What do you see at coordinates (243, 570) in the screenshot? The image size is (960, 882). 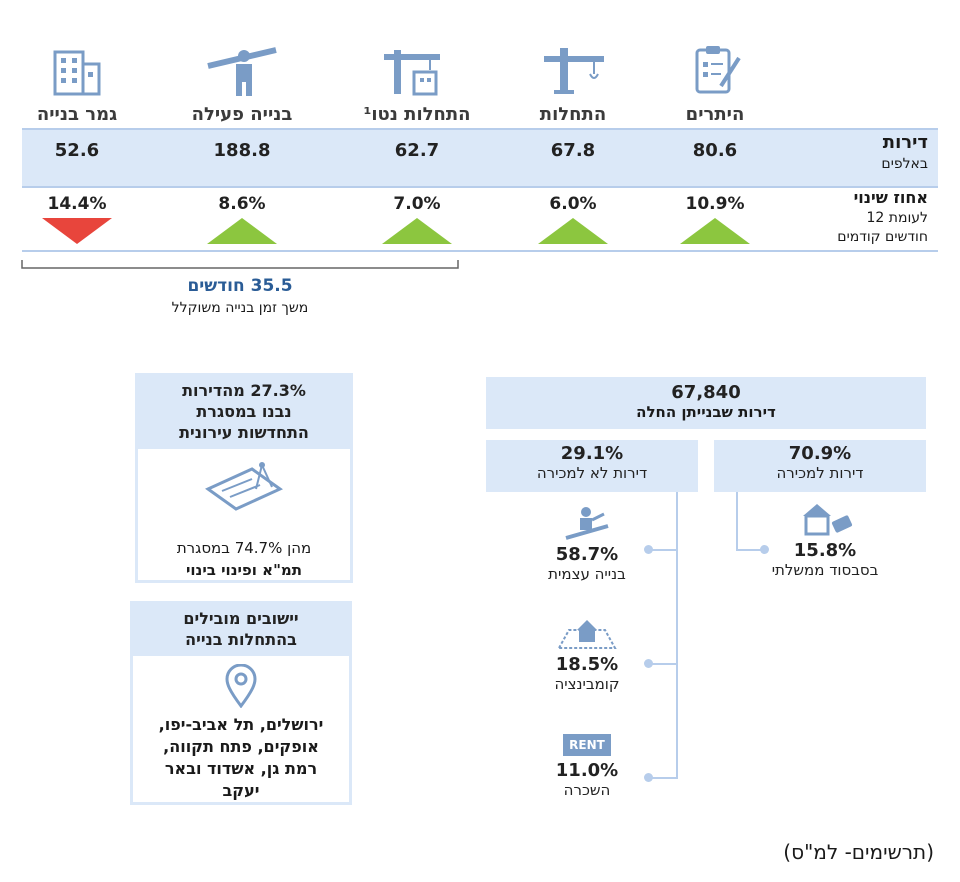 I see `urban-renewal-note-2: תמ"א ופינוי בינוי` at bounding box center [243, 570].